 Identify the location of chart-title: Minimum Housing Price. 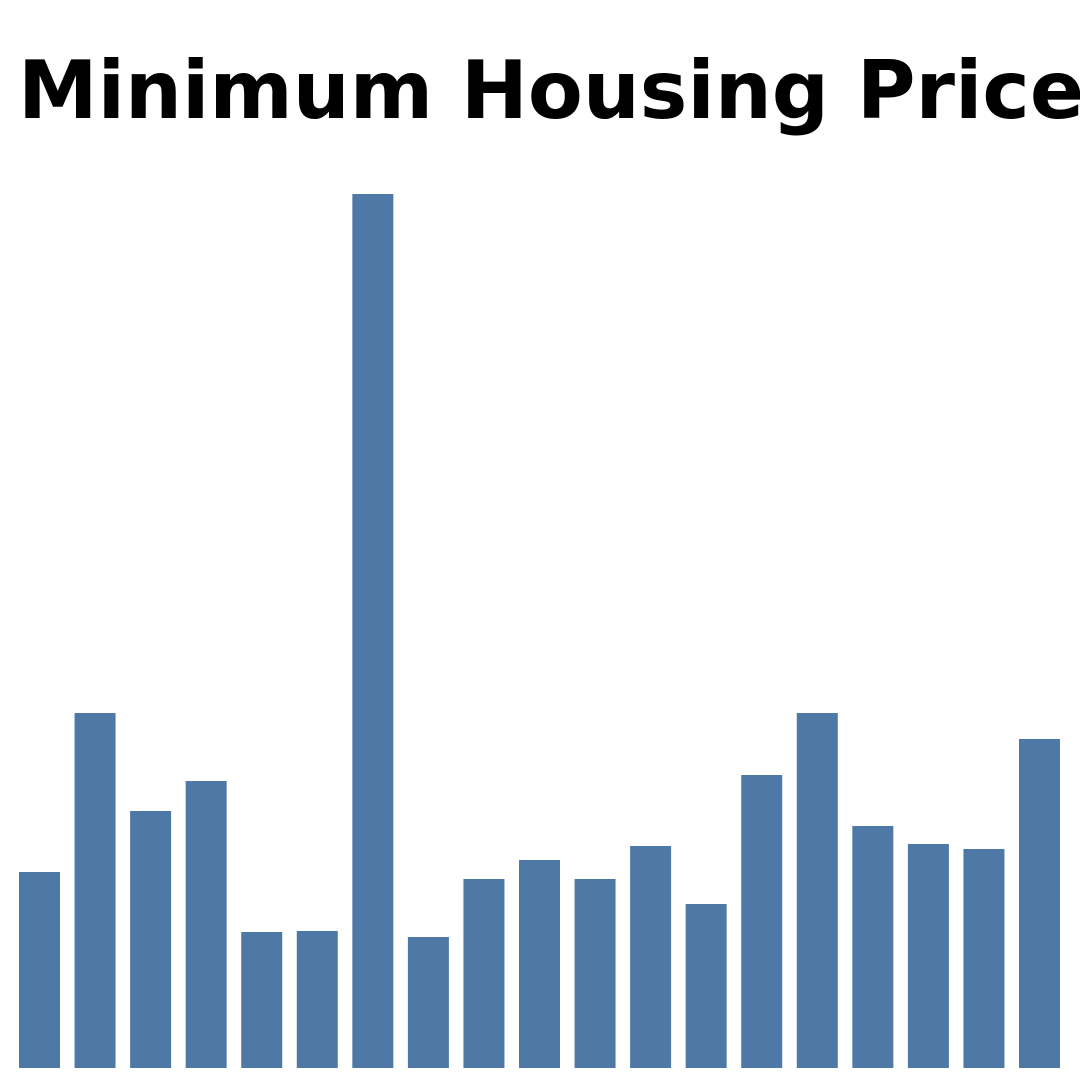
(549, 90).